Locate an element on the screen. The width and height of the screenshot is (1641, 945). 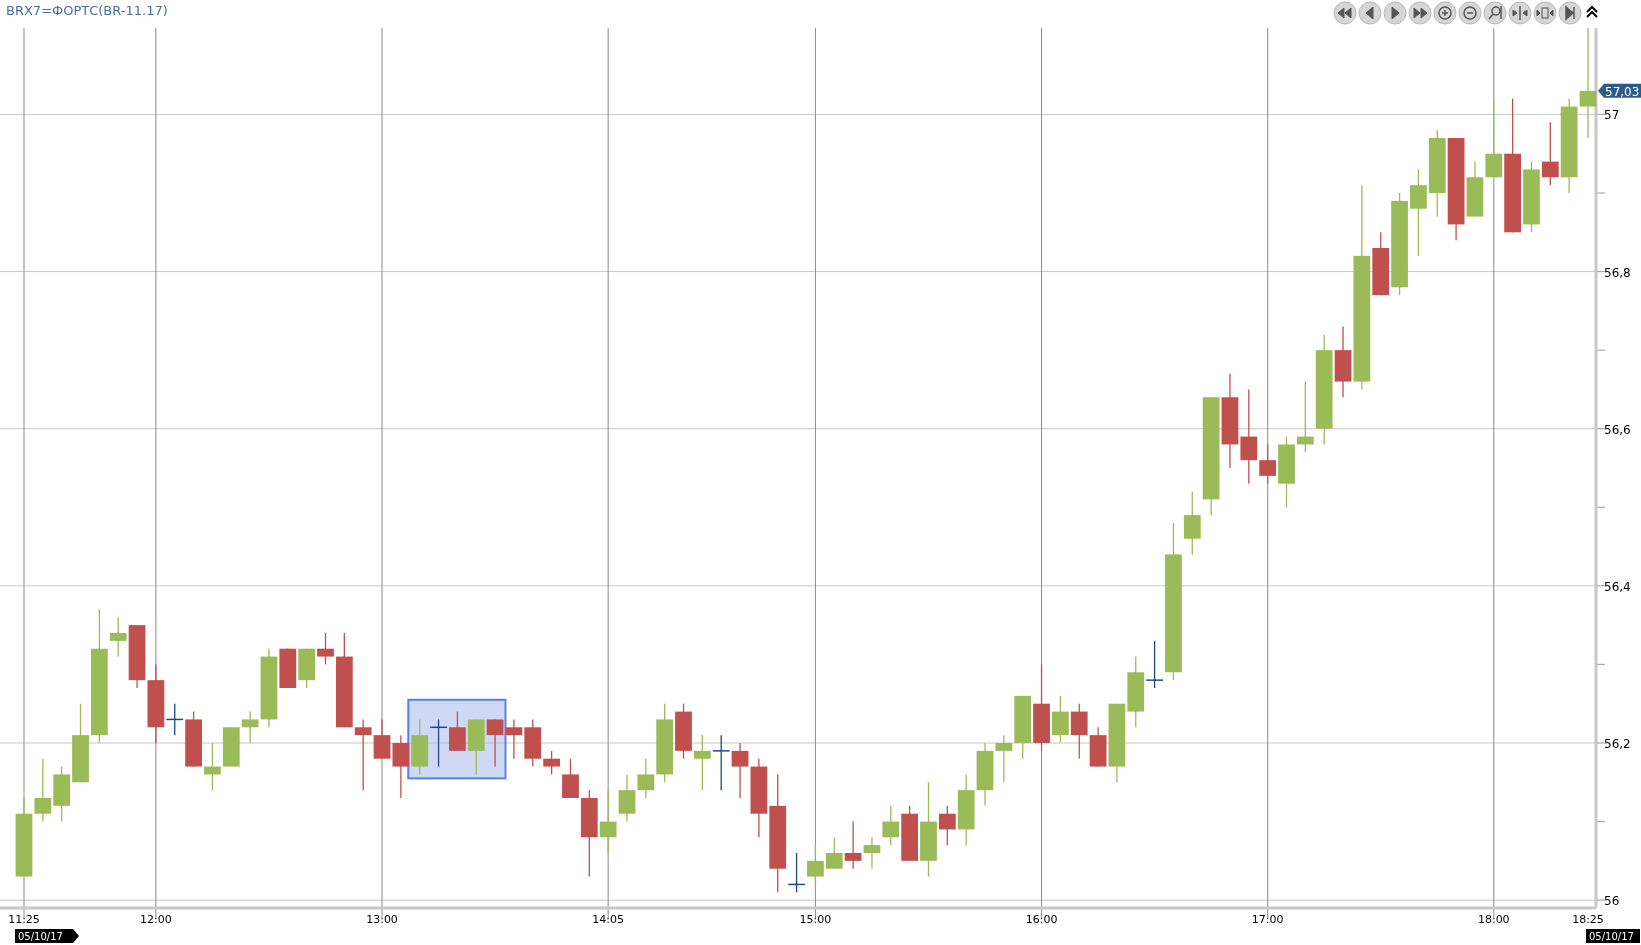
x-tick-label: 12:00 is located at coordinates (156, 919).